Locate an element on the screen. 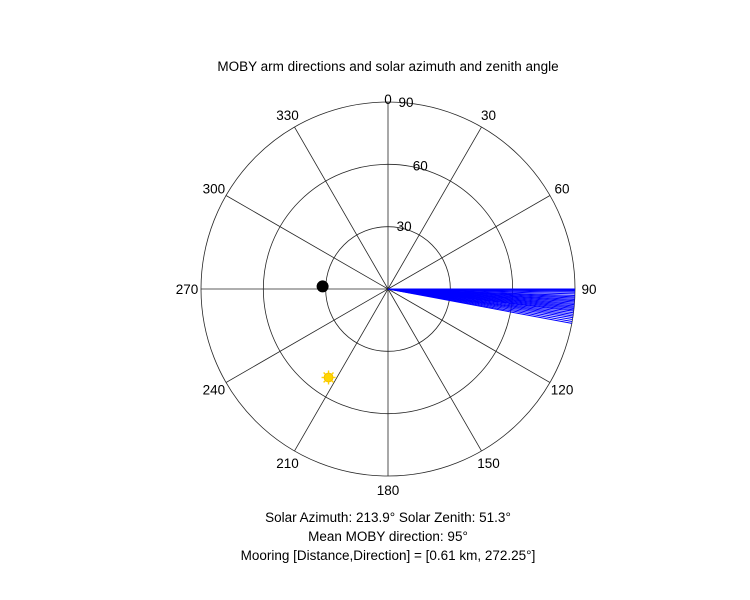  angle-tick-label-210: 210 is located at coordinates (287, 463).